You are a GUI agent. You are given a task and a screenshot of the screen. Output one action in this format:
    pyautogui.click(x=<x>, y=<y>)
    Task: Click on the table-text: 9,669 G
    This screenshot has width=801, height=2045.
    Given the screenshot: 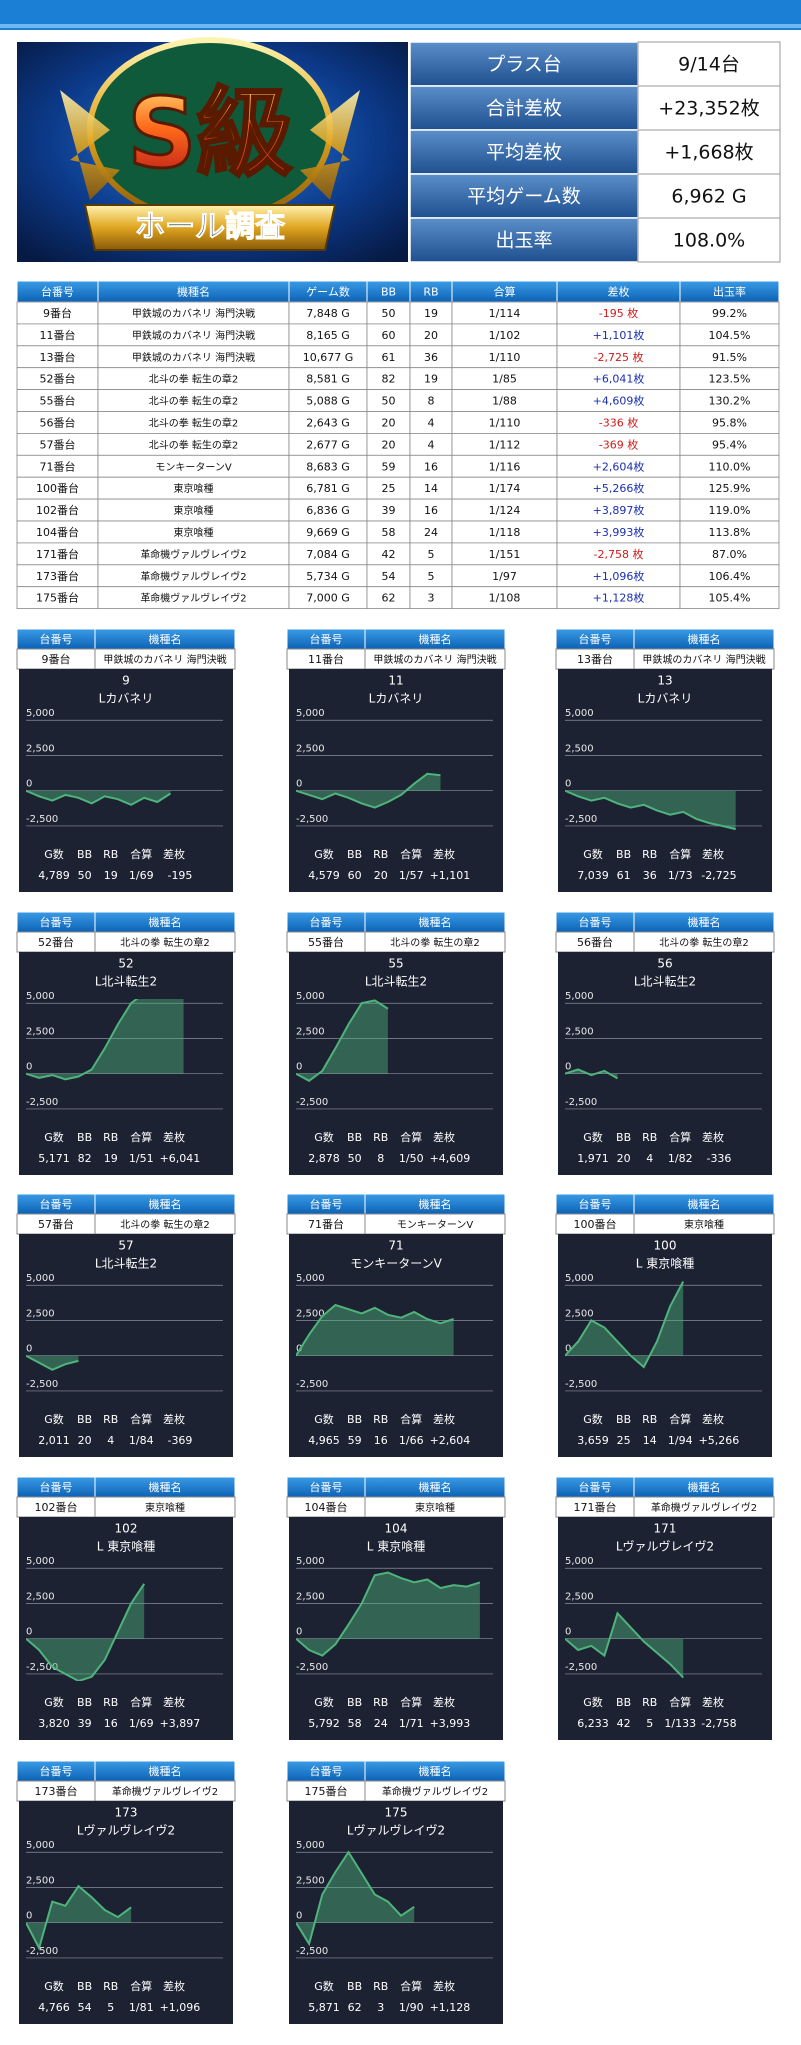 What is the action you would take?
    pyautogui.click(x=328, y=532)
    